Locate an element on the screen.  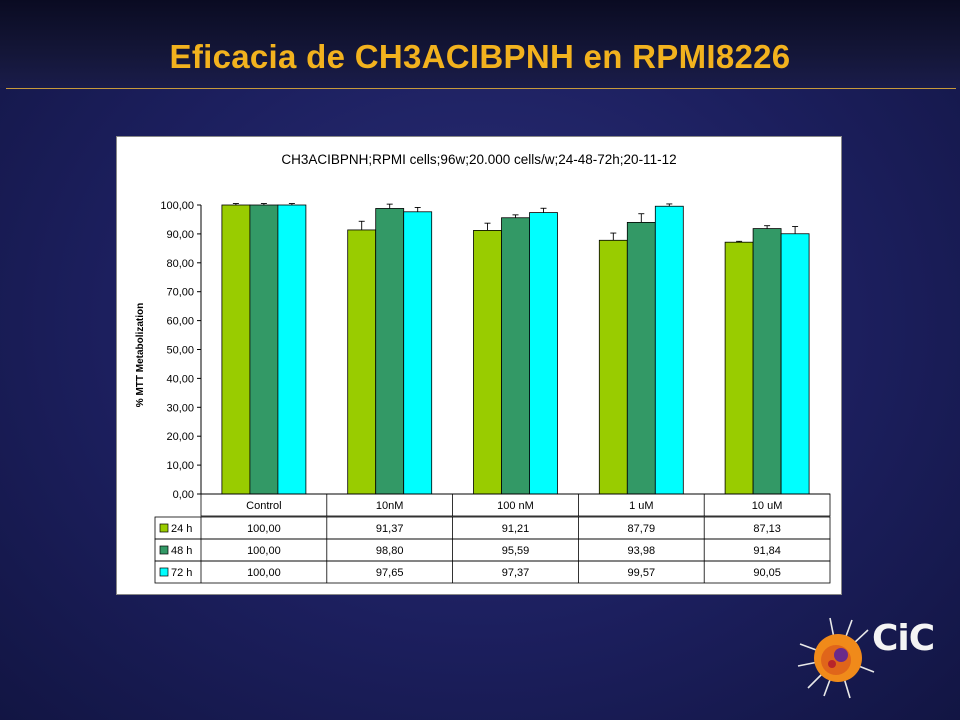
y-tick-label: 100,00 is located at coordinates (177, 206).